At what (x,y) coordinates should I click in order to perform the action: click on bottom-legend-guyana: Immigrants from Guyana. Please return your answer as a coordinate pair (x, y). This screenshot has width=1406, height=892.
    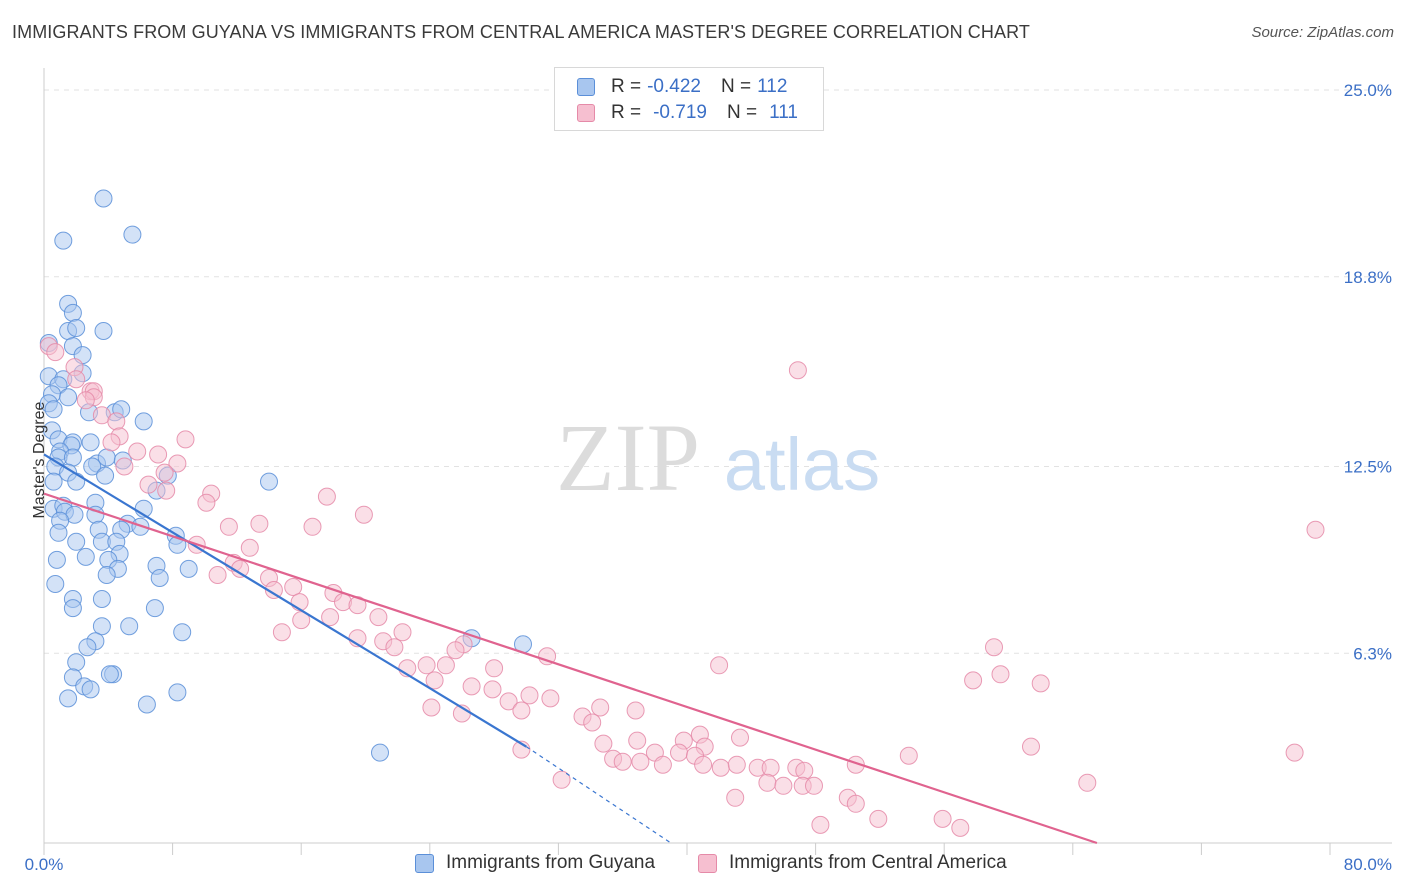
    Looking at the image, I should click on (535, 863).